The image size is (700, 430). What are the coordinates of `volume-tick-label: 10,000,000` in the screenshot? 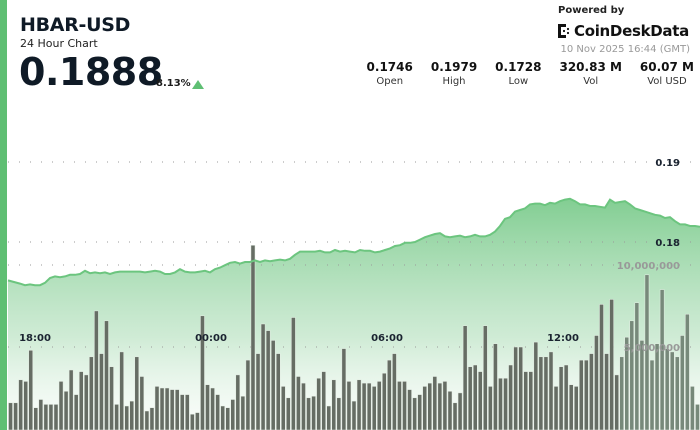 It's located at (648, 266).